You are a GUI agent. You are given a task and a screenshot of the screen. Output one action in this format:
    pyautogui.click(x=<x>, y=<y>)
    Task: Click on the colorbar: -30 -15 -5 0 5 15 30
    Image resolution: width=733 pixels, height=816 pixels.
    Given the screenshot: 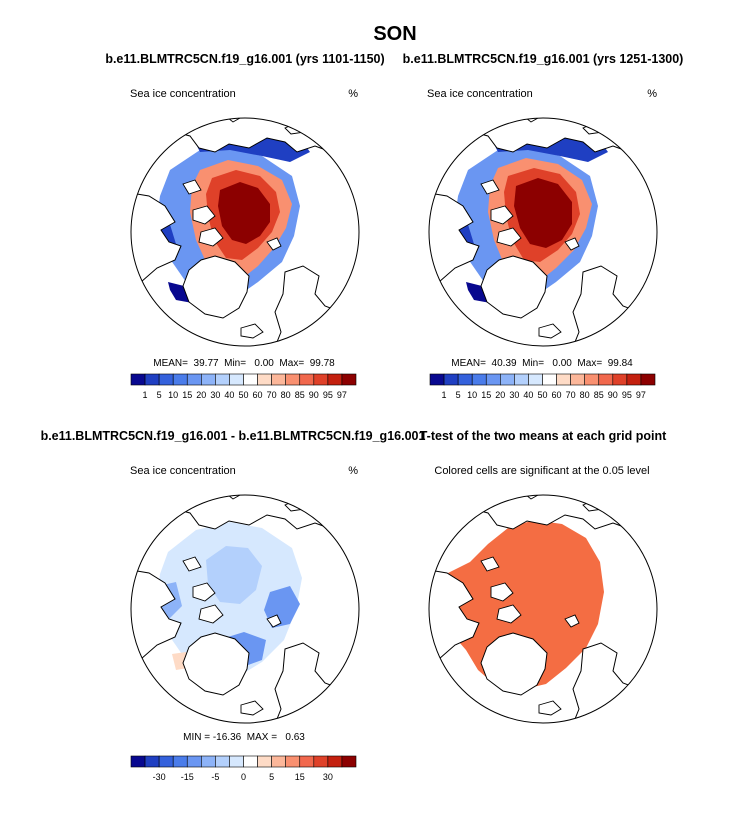 What is the action you would take?
    pyautogui.click(x=243, y=768)
    